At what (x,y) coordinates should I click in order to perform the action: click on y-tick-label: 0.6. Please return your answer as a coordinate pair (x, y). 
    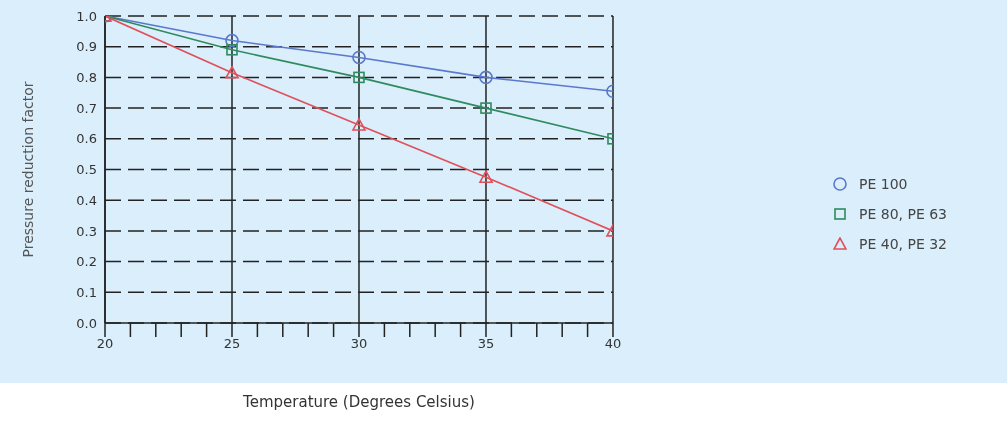
    Looking at the image, I should click on (86, 139).